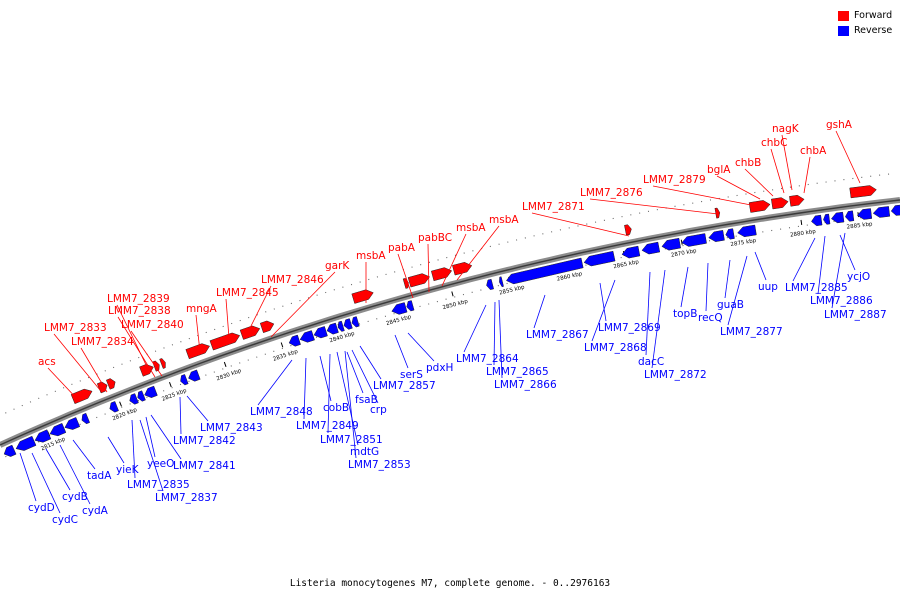 This screenshot has height=600, width=900. Describe the element at coordinates (435, 238) in the screenshot. I see `forward-gene-label: pabBC` at that location.